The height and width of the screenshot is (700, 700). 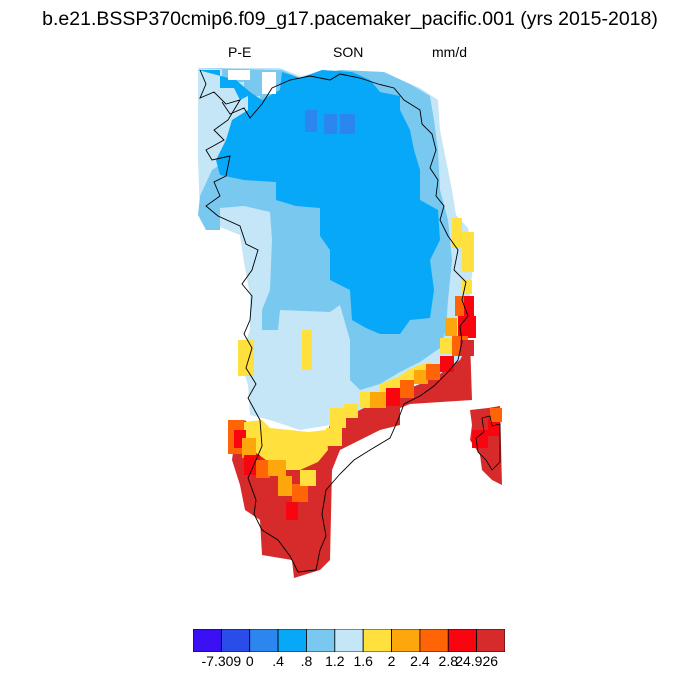 What do you see at coordinates (240, 52) in the screenshot?
I see `variable-label: P-E` at bounding box center [240, 52].